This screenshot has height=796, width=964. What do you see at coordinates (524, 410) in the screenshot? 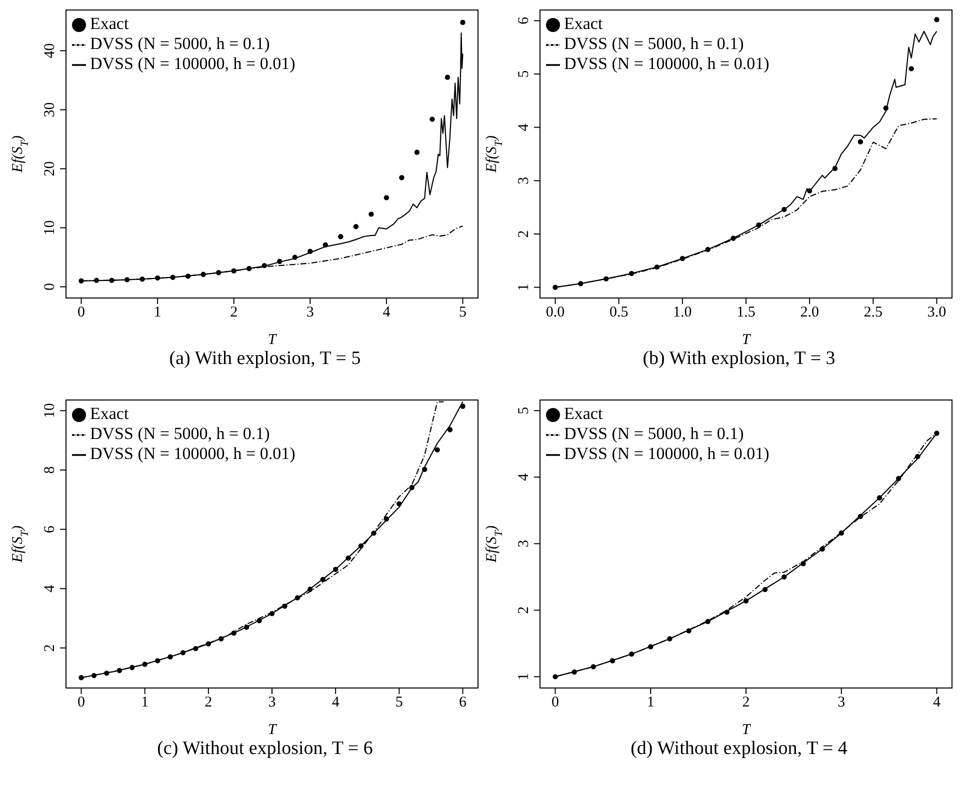
I see `y-tick-label: 5` at bounding box center [524, 410].